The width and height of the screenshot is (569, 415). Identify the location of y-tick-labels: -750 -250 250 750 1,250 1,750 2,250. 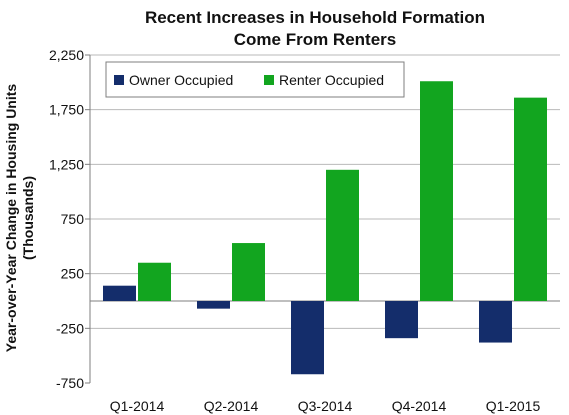
(66, 219).